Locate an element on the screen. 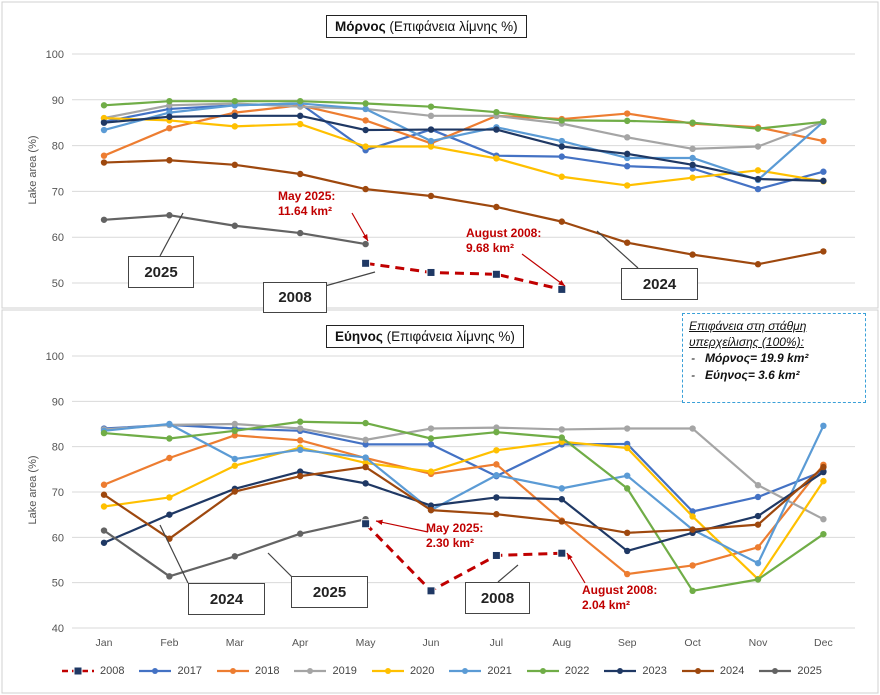 The width and height of the screenshot is (880, 695). series-line-2020 is located at coordinates (463, 152).